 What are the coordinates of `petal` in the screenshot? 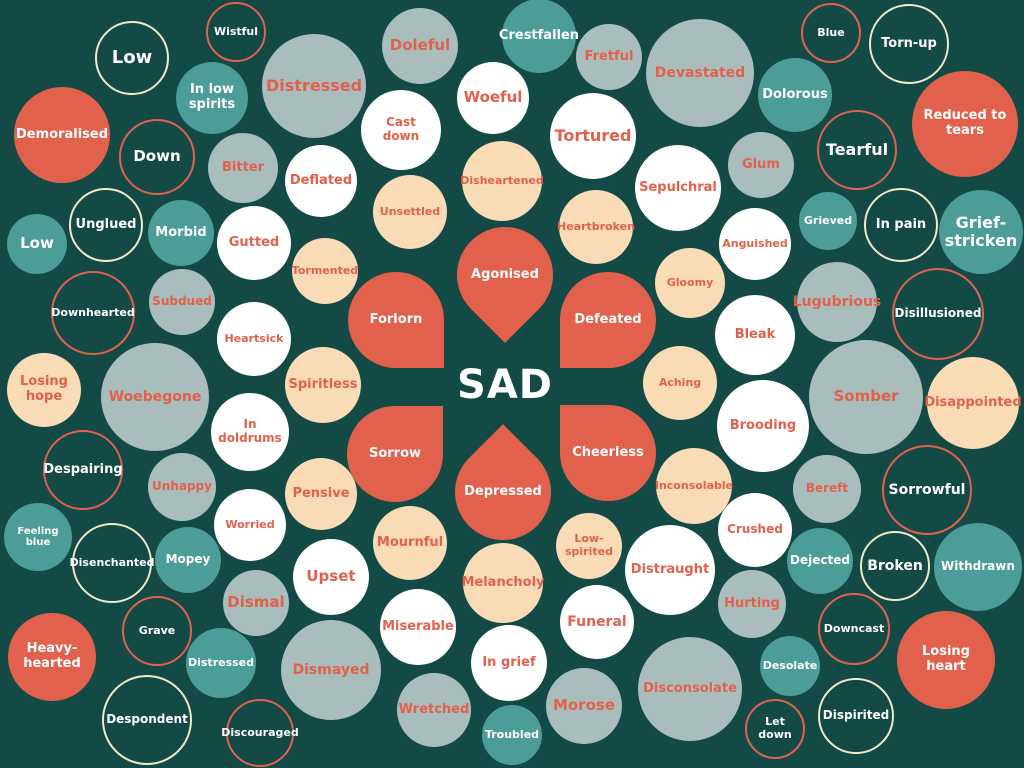 It's located at (396, 320).